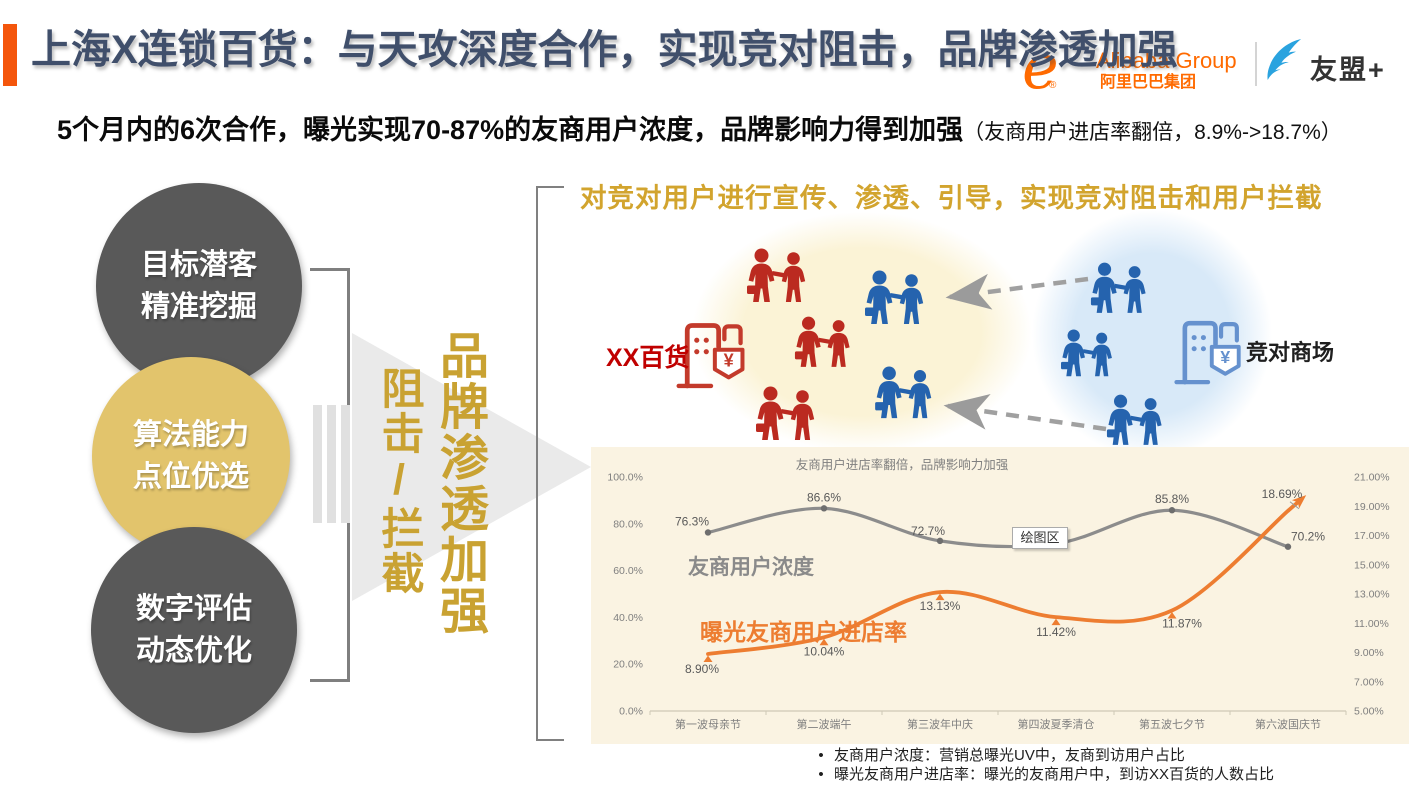 Image resolution: width=1409 pixels, height=795 pixels. What do you see at coordinates (628, 571) in the screenshot?
I see `left-axis-tick: 60.0%` at bounding box center [628, 571].